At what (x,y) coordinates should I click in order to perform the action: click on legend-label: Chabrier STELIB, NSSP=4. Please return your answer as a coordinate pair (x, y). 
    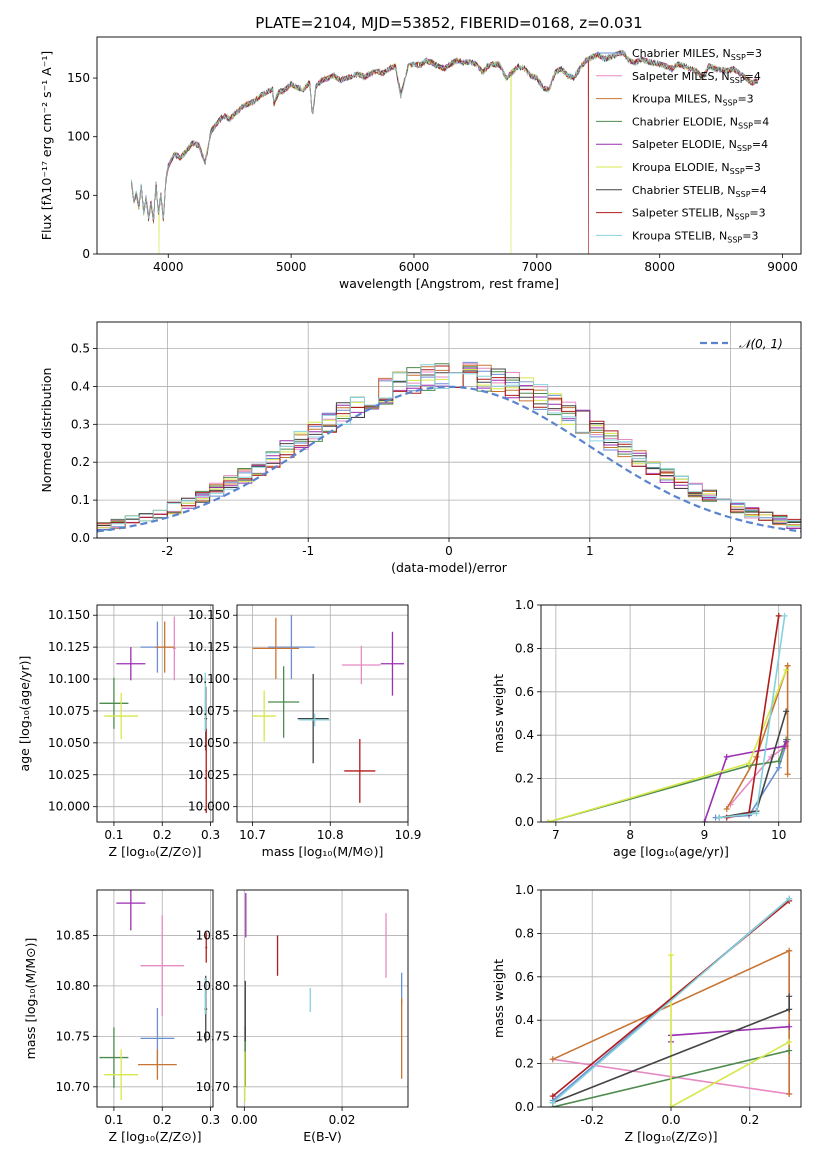
    Looking at the image, I should click on (699, 191).